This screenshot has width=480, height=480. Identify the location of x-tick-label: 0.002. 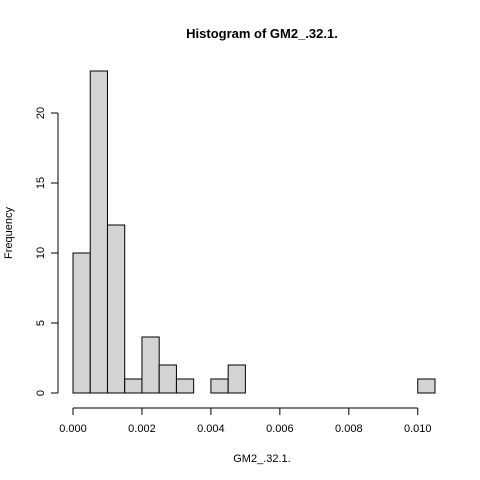
(142, 429).